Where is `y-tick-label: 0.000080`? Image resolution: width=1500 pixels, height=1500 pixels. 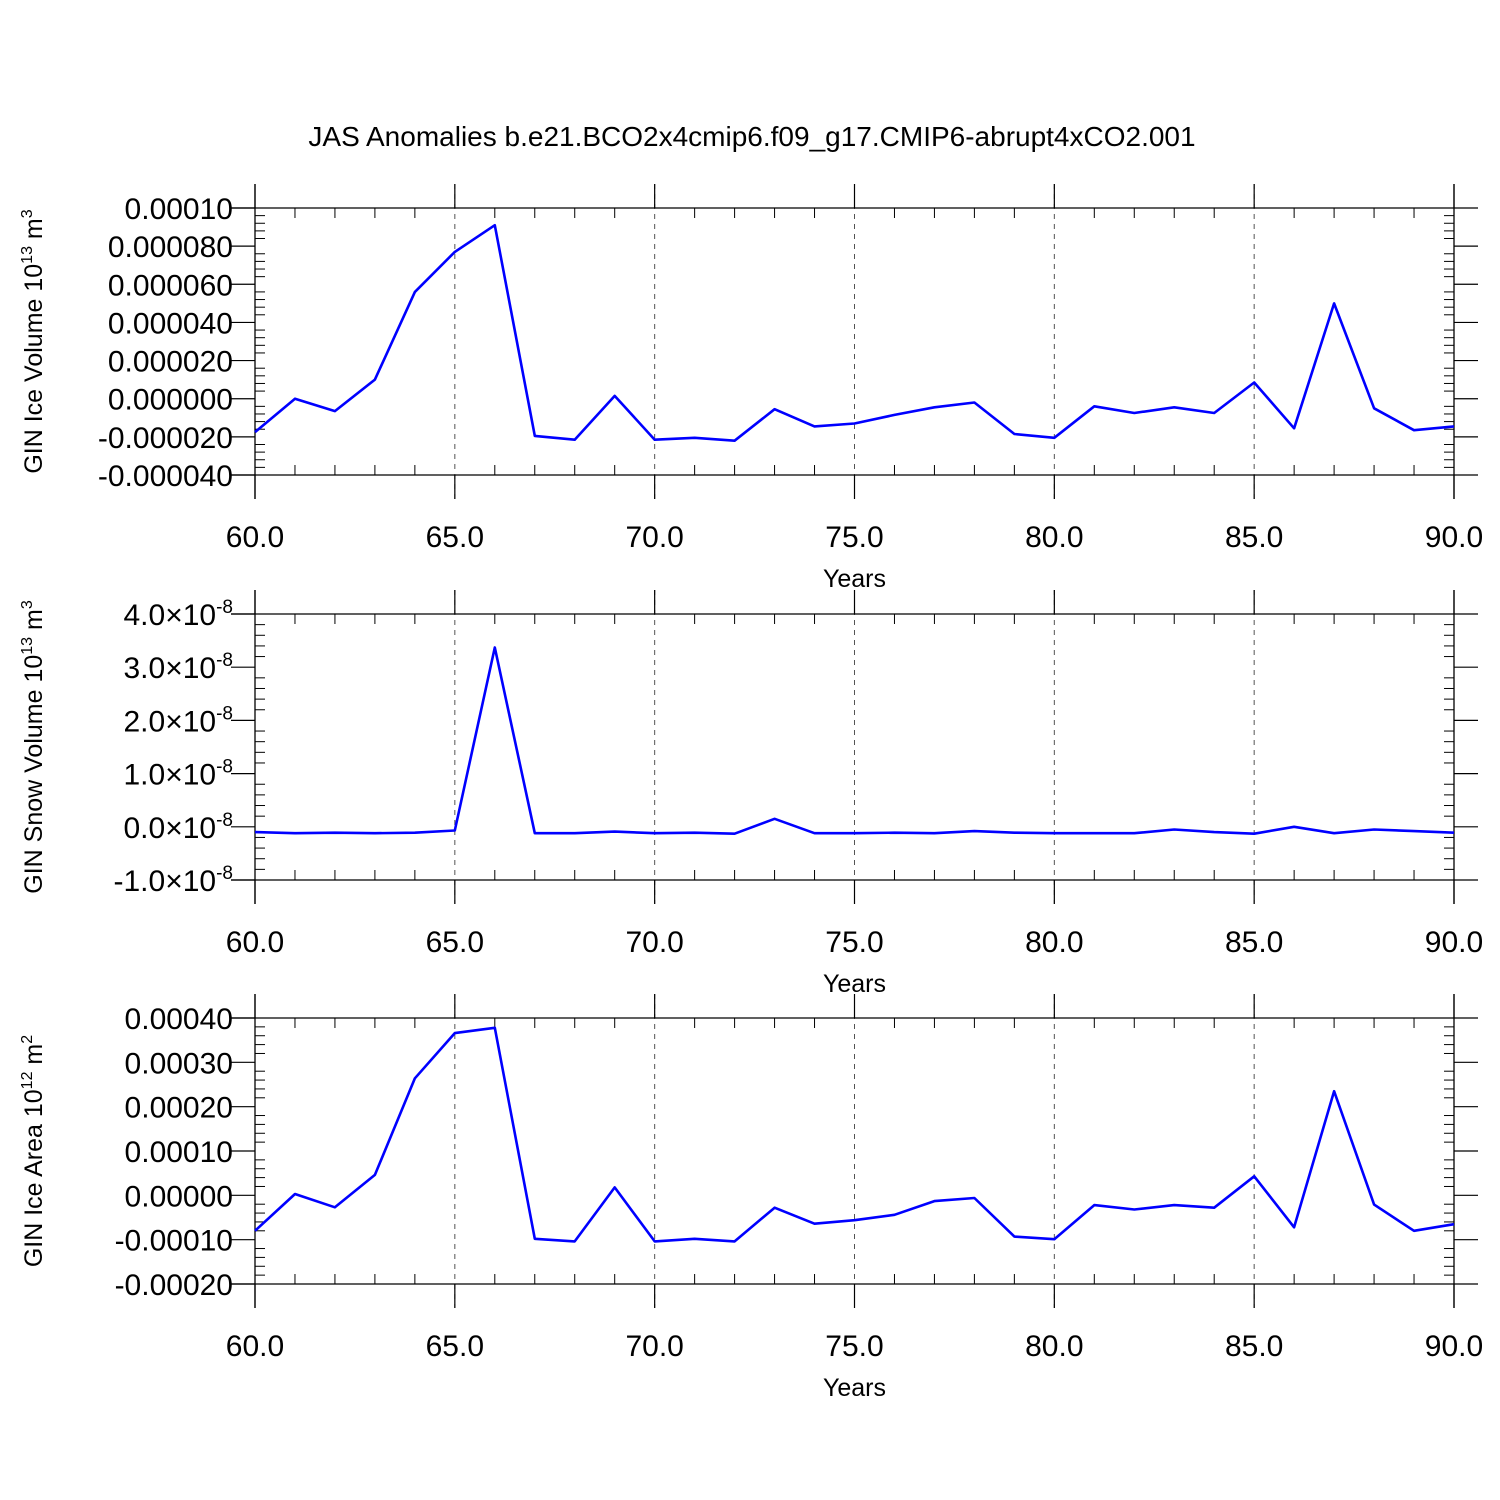 y-tick-label: 0.000080 is located at coordinates (170, 247).